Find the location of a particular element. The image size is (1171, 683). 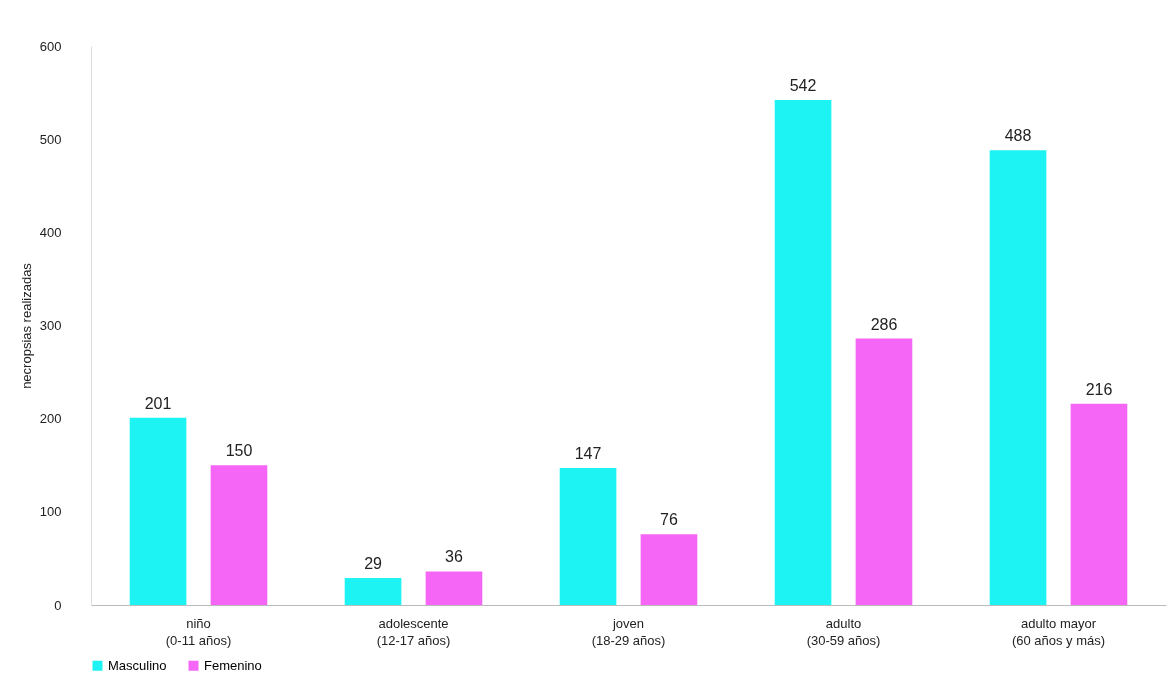

legend-label: Femenino is located at coordinates (233, 665).